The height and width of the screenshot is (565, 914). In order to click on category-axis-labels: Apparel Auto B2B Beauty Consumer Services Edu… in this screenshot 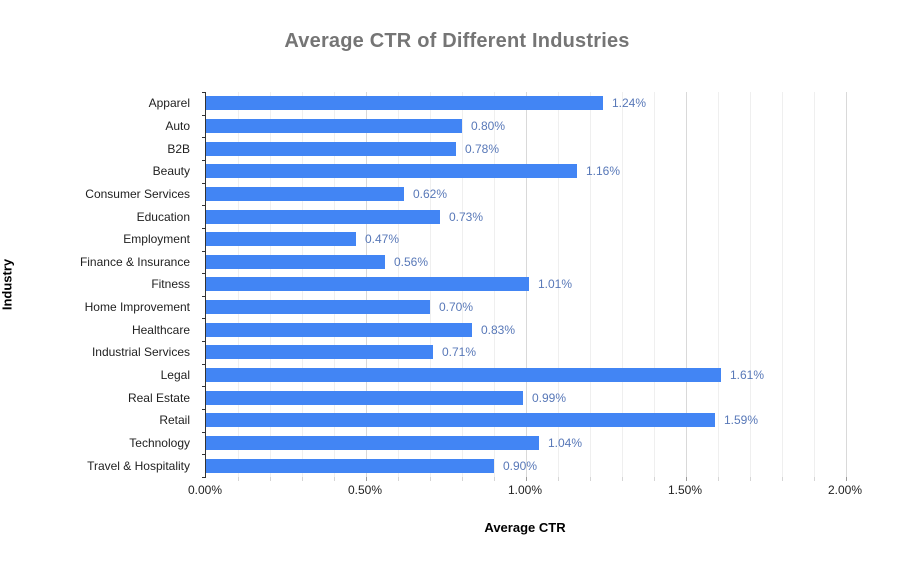, I will do `click(98, 284)`.